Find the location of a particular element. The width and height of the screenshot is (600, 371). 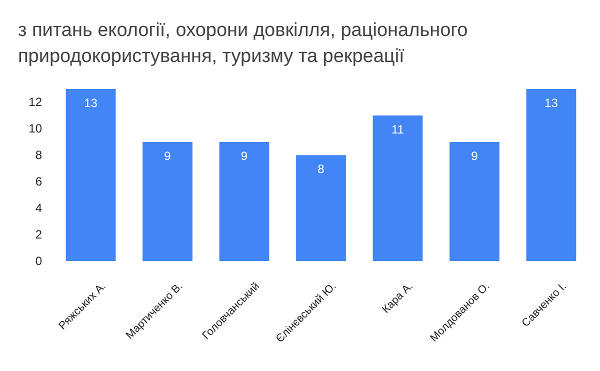

chart-title: з питань екології, охорони довкілля, раціонального природокористування, туризму та рекреації is located at coordinates (243, 43).